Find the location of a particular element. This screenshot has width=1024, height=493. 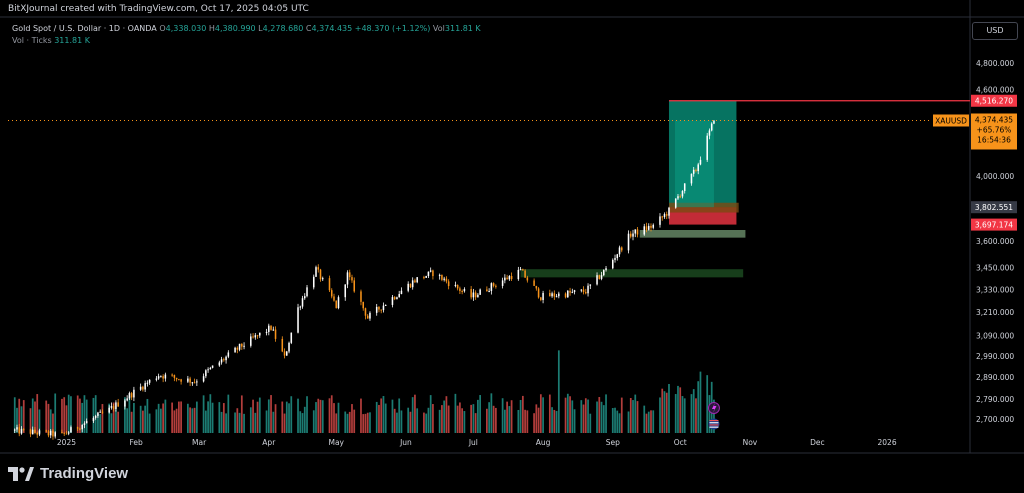

y-tick-label: 4,800.000 is located at coordinates (995, 63).